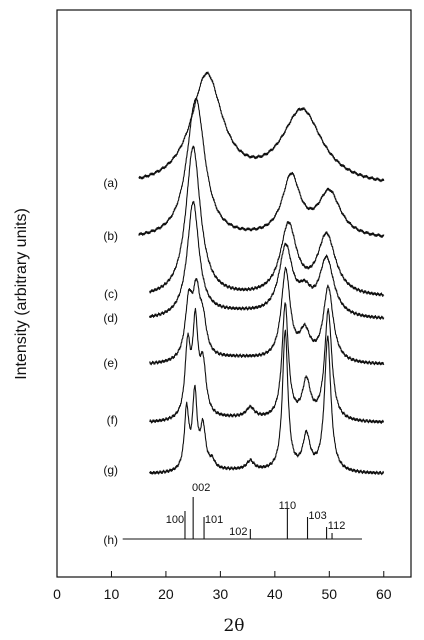 This screenshot has height=640, width=424. Describe the element at coordinates (166, 594) in the screenshot. I see `x-tick-label: 20` at that location.